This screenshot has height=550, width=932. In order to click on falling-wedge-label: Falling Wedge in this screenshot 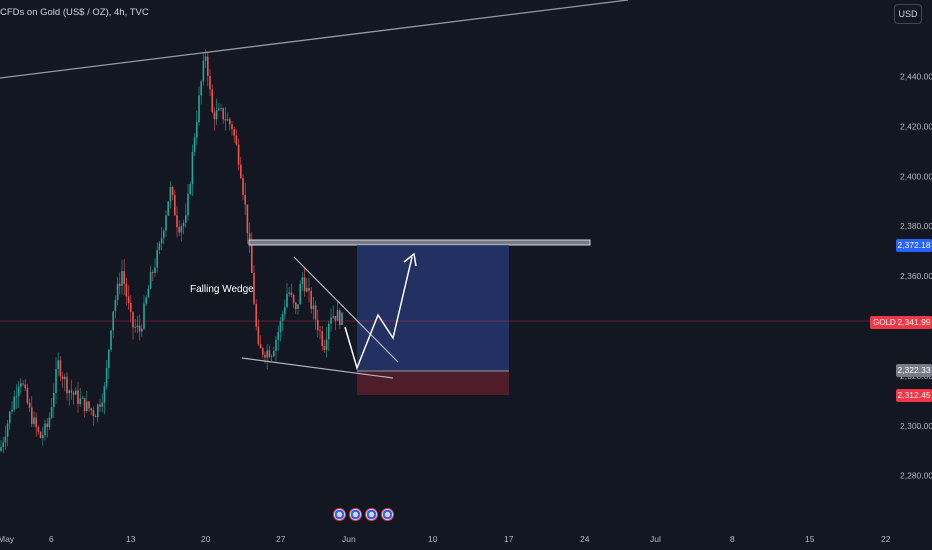, I will do `click(222, 289)`.